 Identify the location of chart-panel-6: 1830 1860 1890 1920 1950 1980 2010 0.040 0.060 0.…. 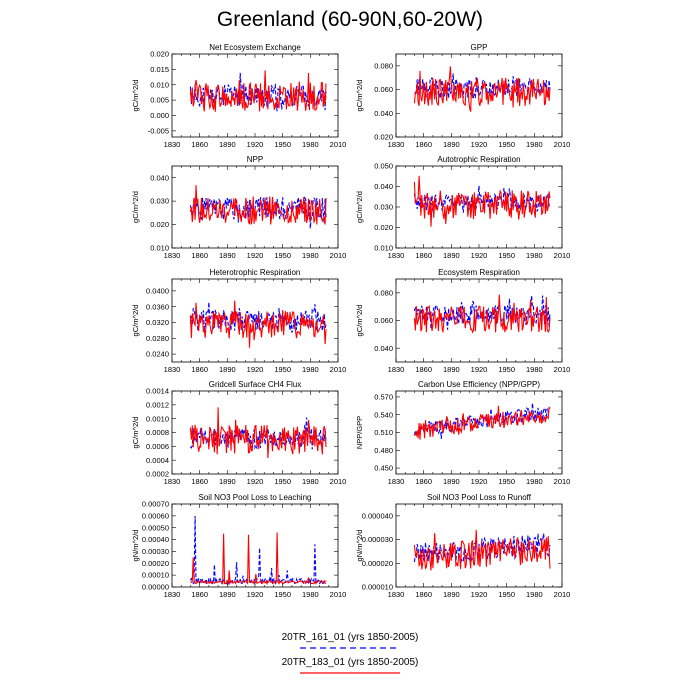
(462, 321).